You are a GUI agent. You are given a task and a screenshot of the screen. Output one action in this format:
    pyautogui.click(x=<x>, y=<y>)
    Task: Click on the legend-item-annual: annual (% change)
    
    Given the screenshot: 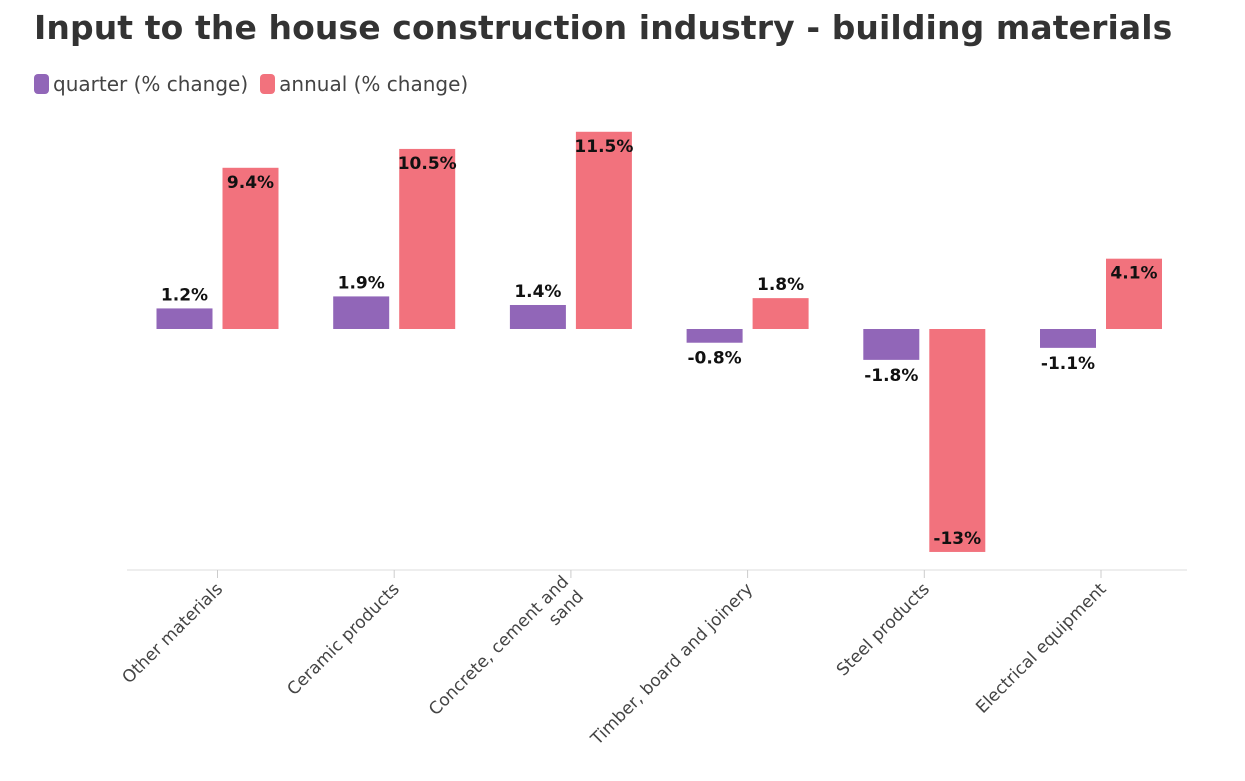 What is the action you would take?
    pyautogui.click(x=364, y=84)
    